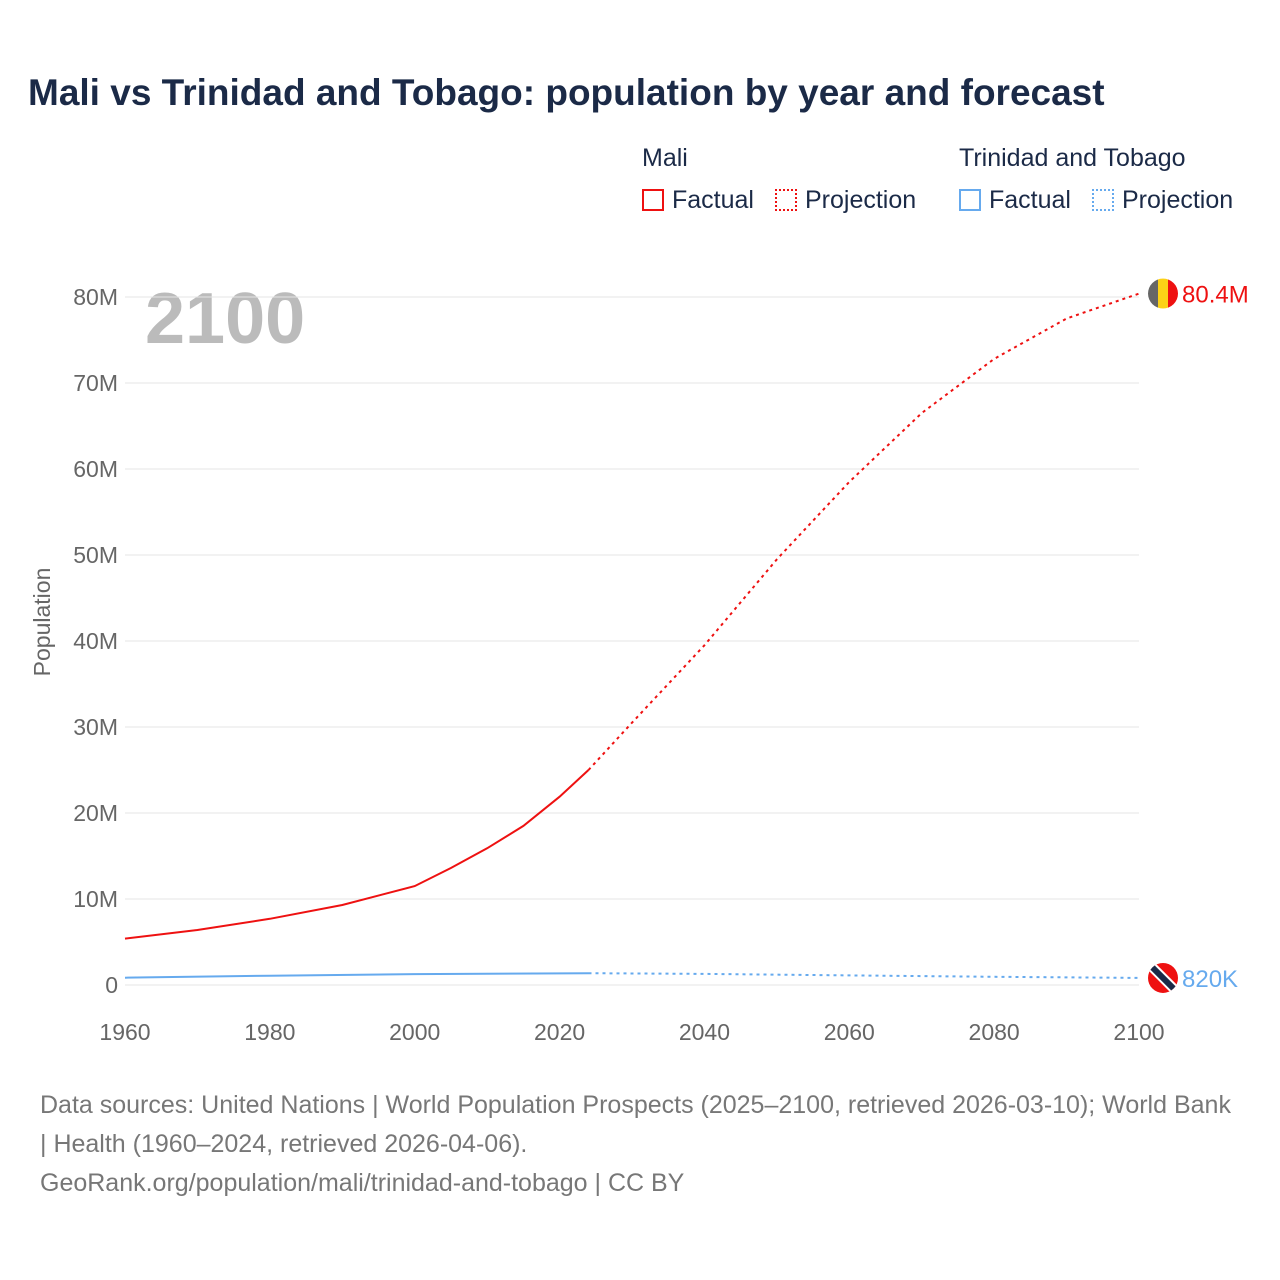  I want to click on series-mali-factual, so click(357, 854).